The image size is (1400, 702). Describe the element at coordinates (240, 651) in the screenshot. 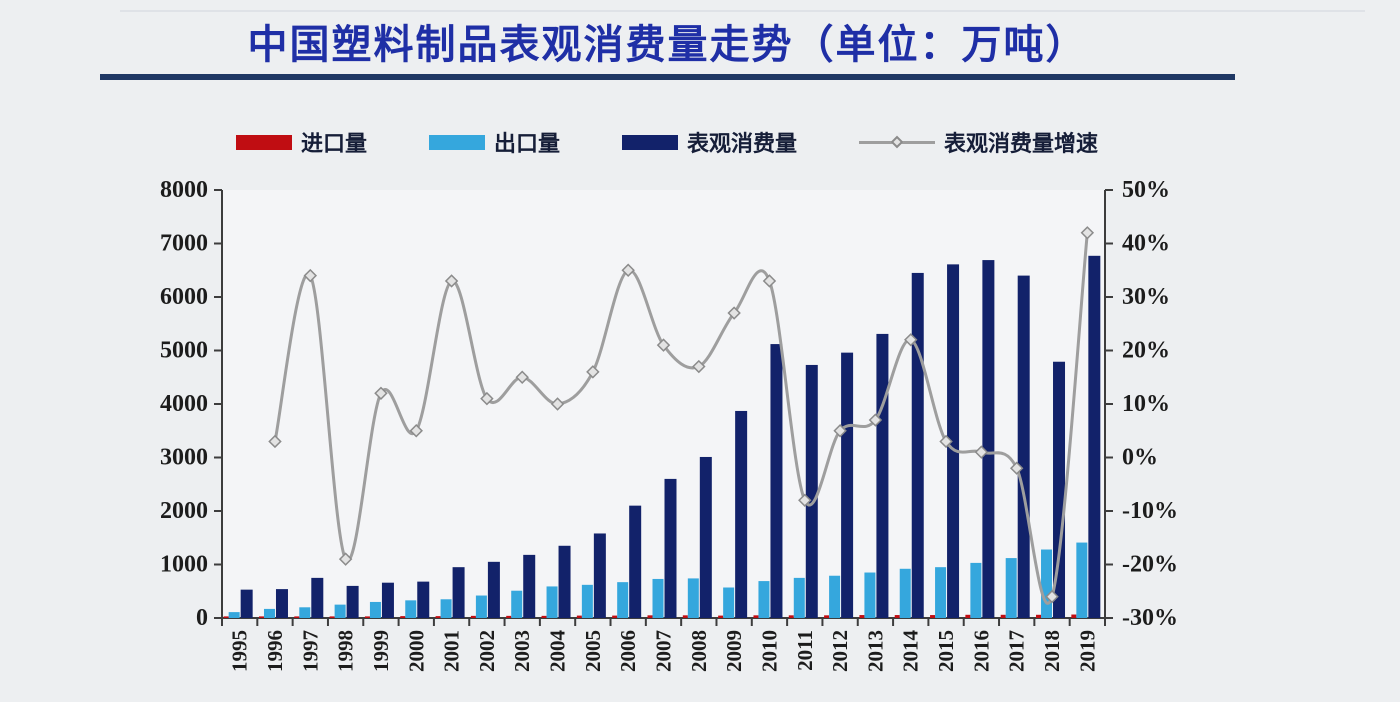

I see `year-label: 1995` at that location.